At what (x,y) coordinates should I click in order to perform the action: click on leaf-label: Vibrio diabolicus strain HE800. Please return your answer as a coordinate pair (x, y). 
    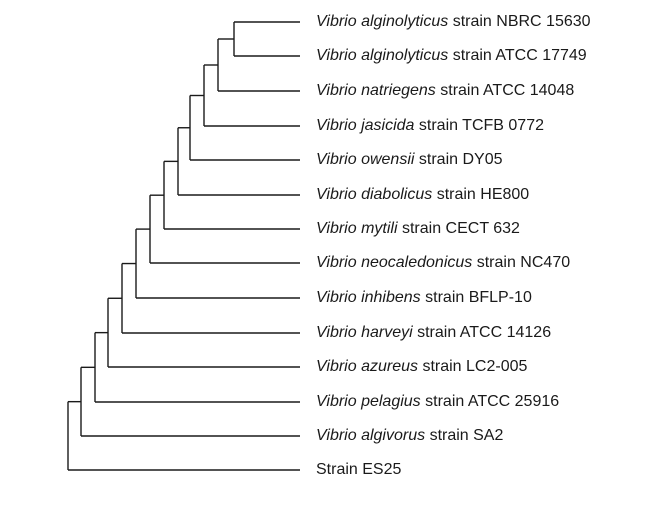
    Looking at the image, I should click on (422, 195).